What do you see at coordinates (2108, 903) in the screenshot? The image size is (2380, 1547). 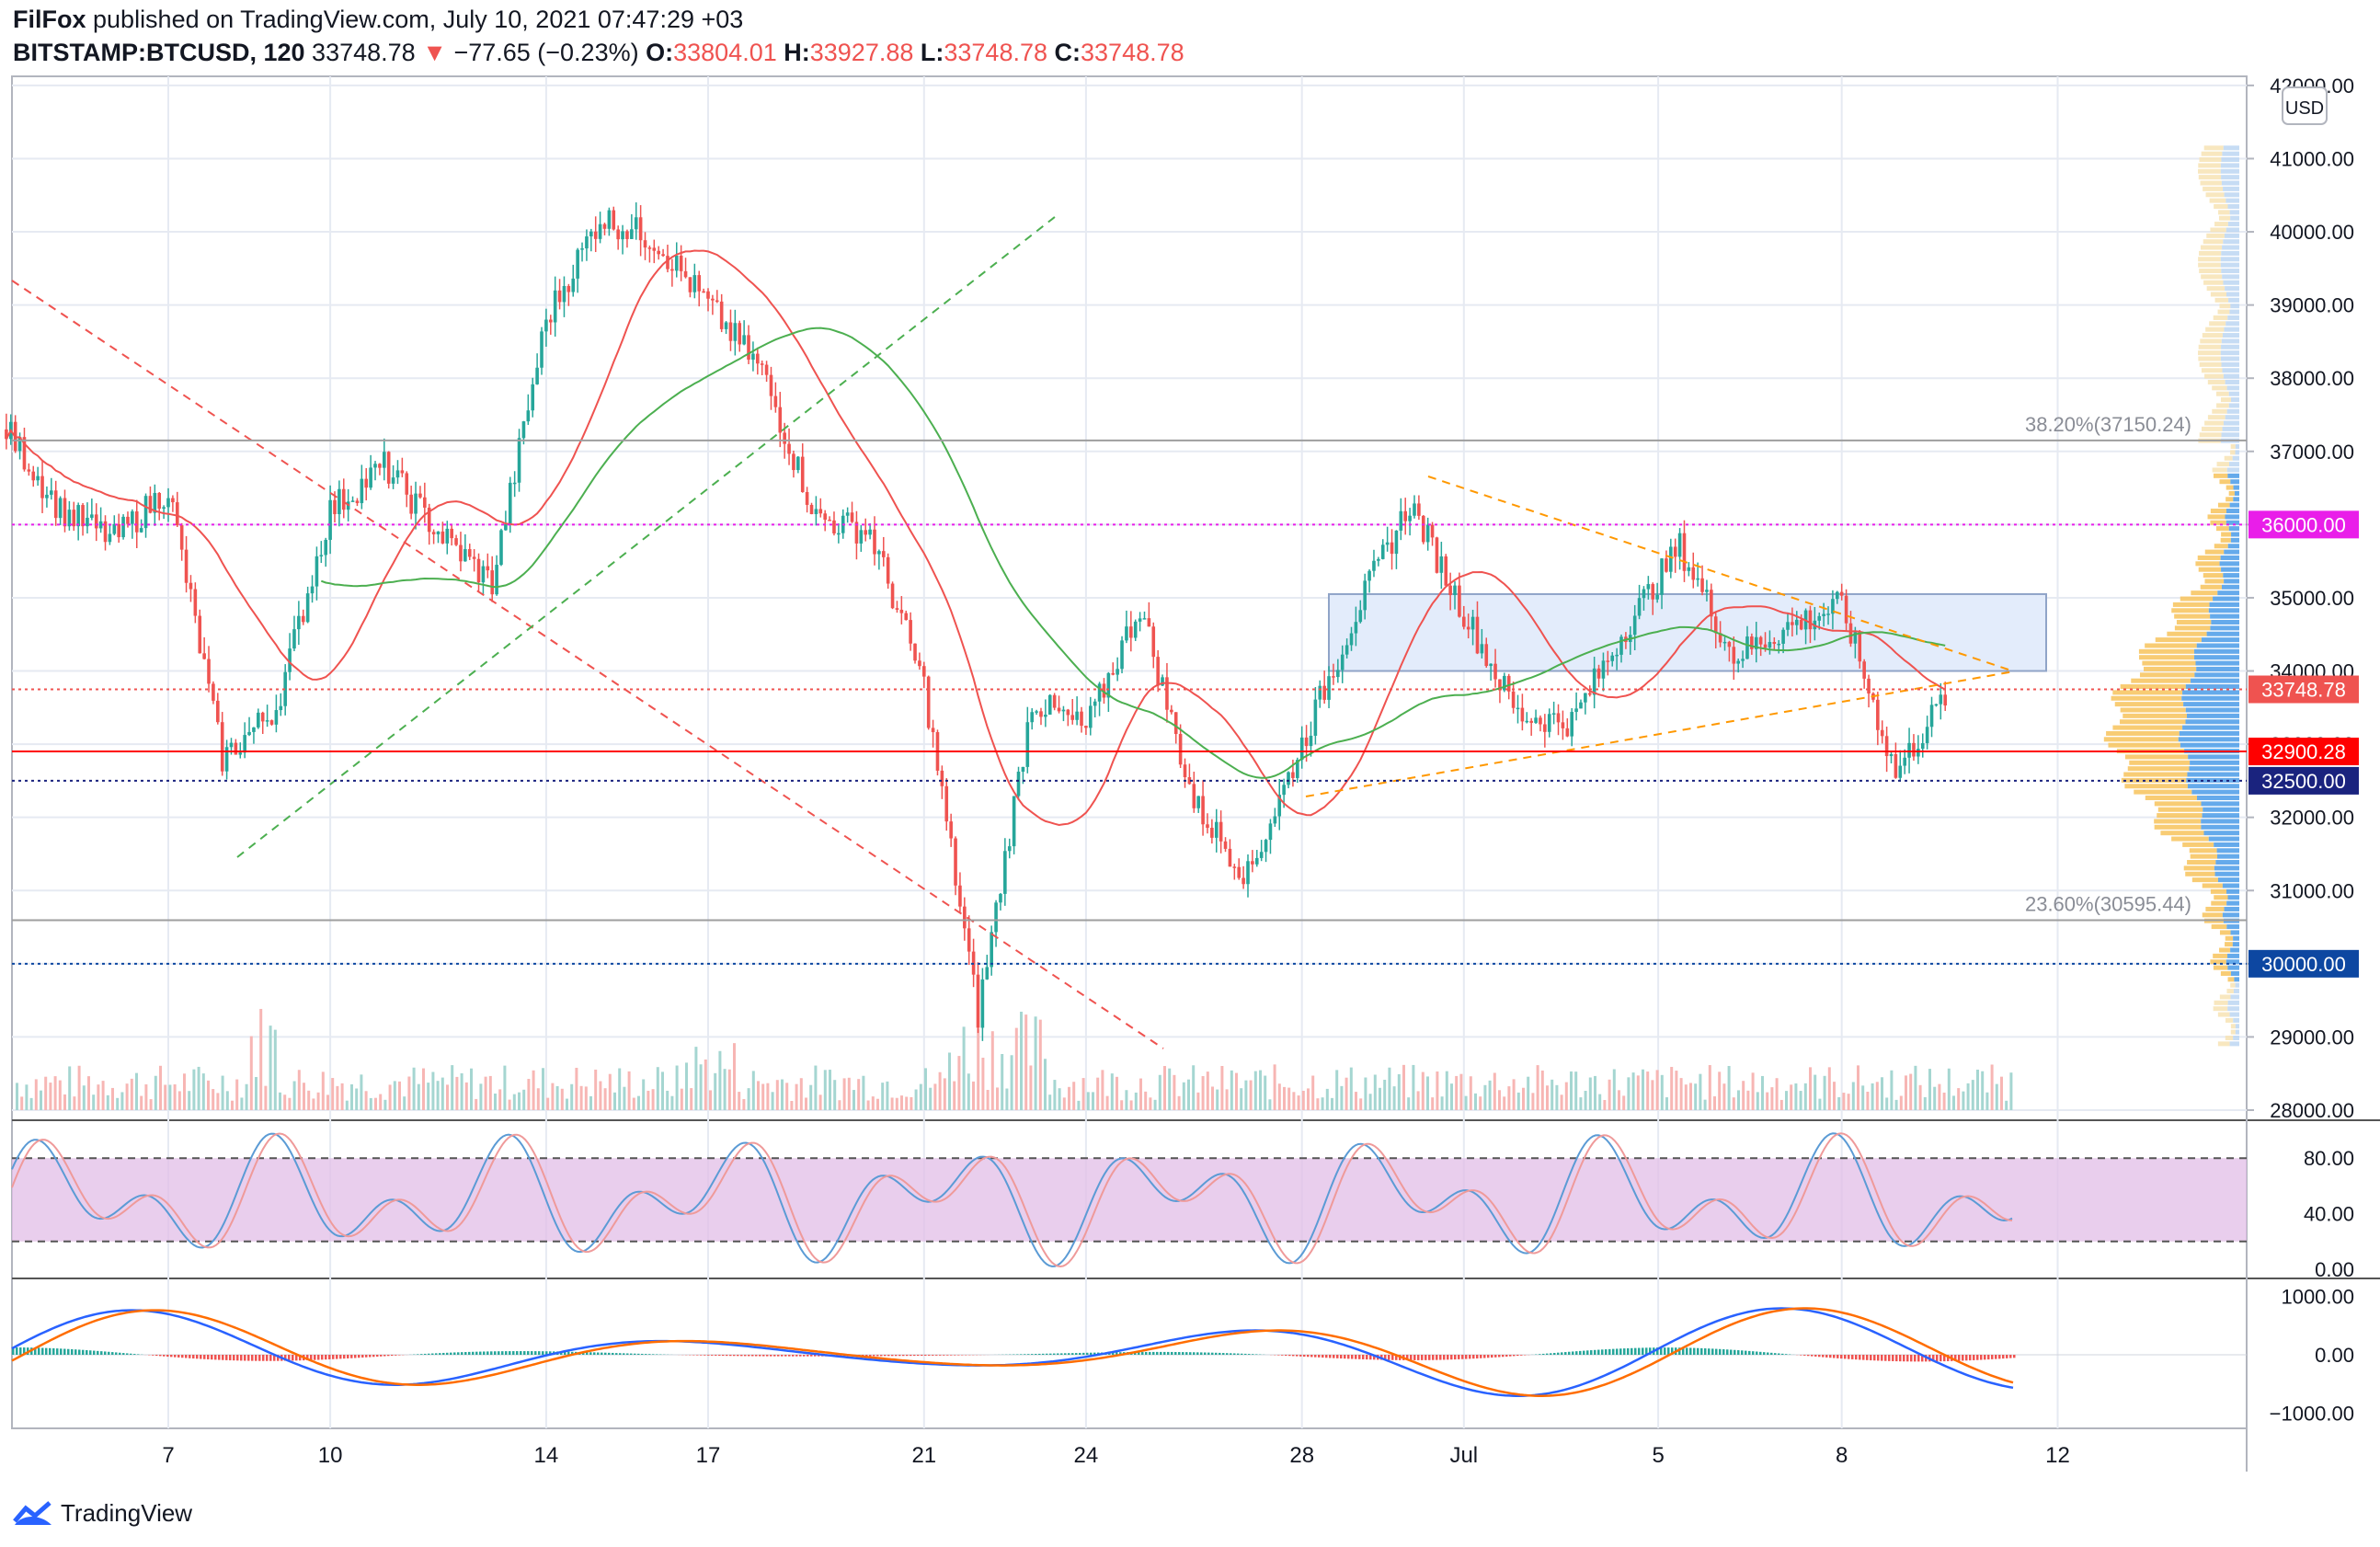 I see `fibonacci-label: 23.60%(30595.44)` at bounding box center [2108, 903].